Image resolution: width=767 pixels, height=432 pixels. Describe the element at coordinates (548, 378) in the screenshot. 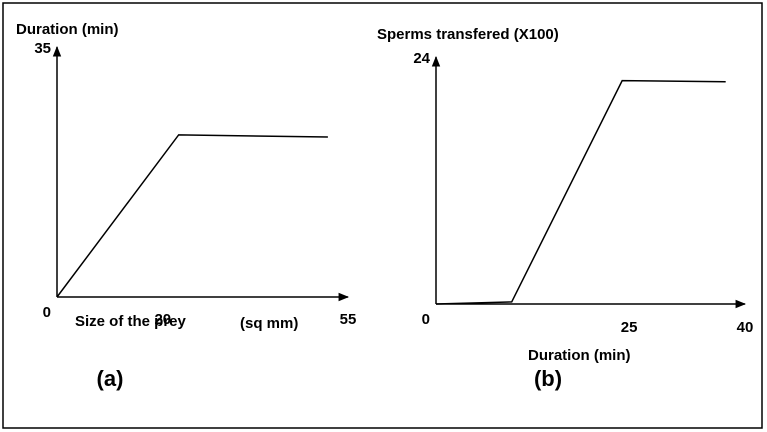

I see `panel-label: (b)` at that location.